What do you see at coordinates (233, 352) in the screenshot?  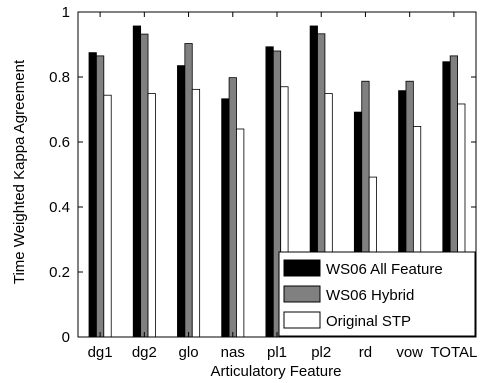 I see `x-tick-label-nas: nas` at bounding box center [233, 352].